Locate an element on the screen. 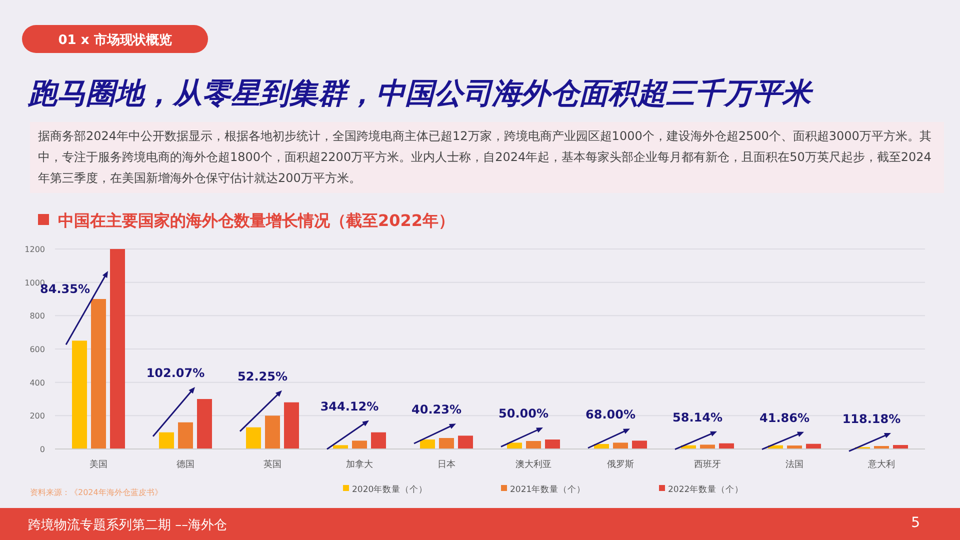 Image resolution: width=960 pixels, height=540 pixels. text: 5 is located at coordinates (915, 523).